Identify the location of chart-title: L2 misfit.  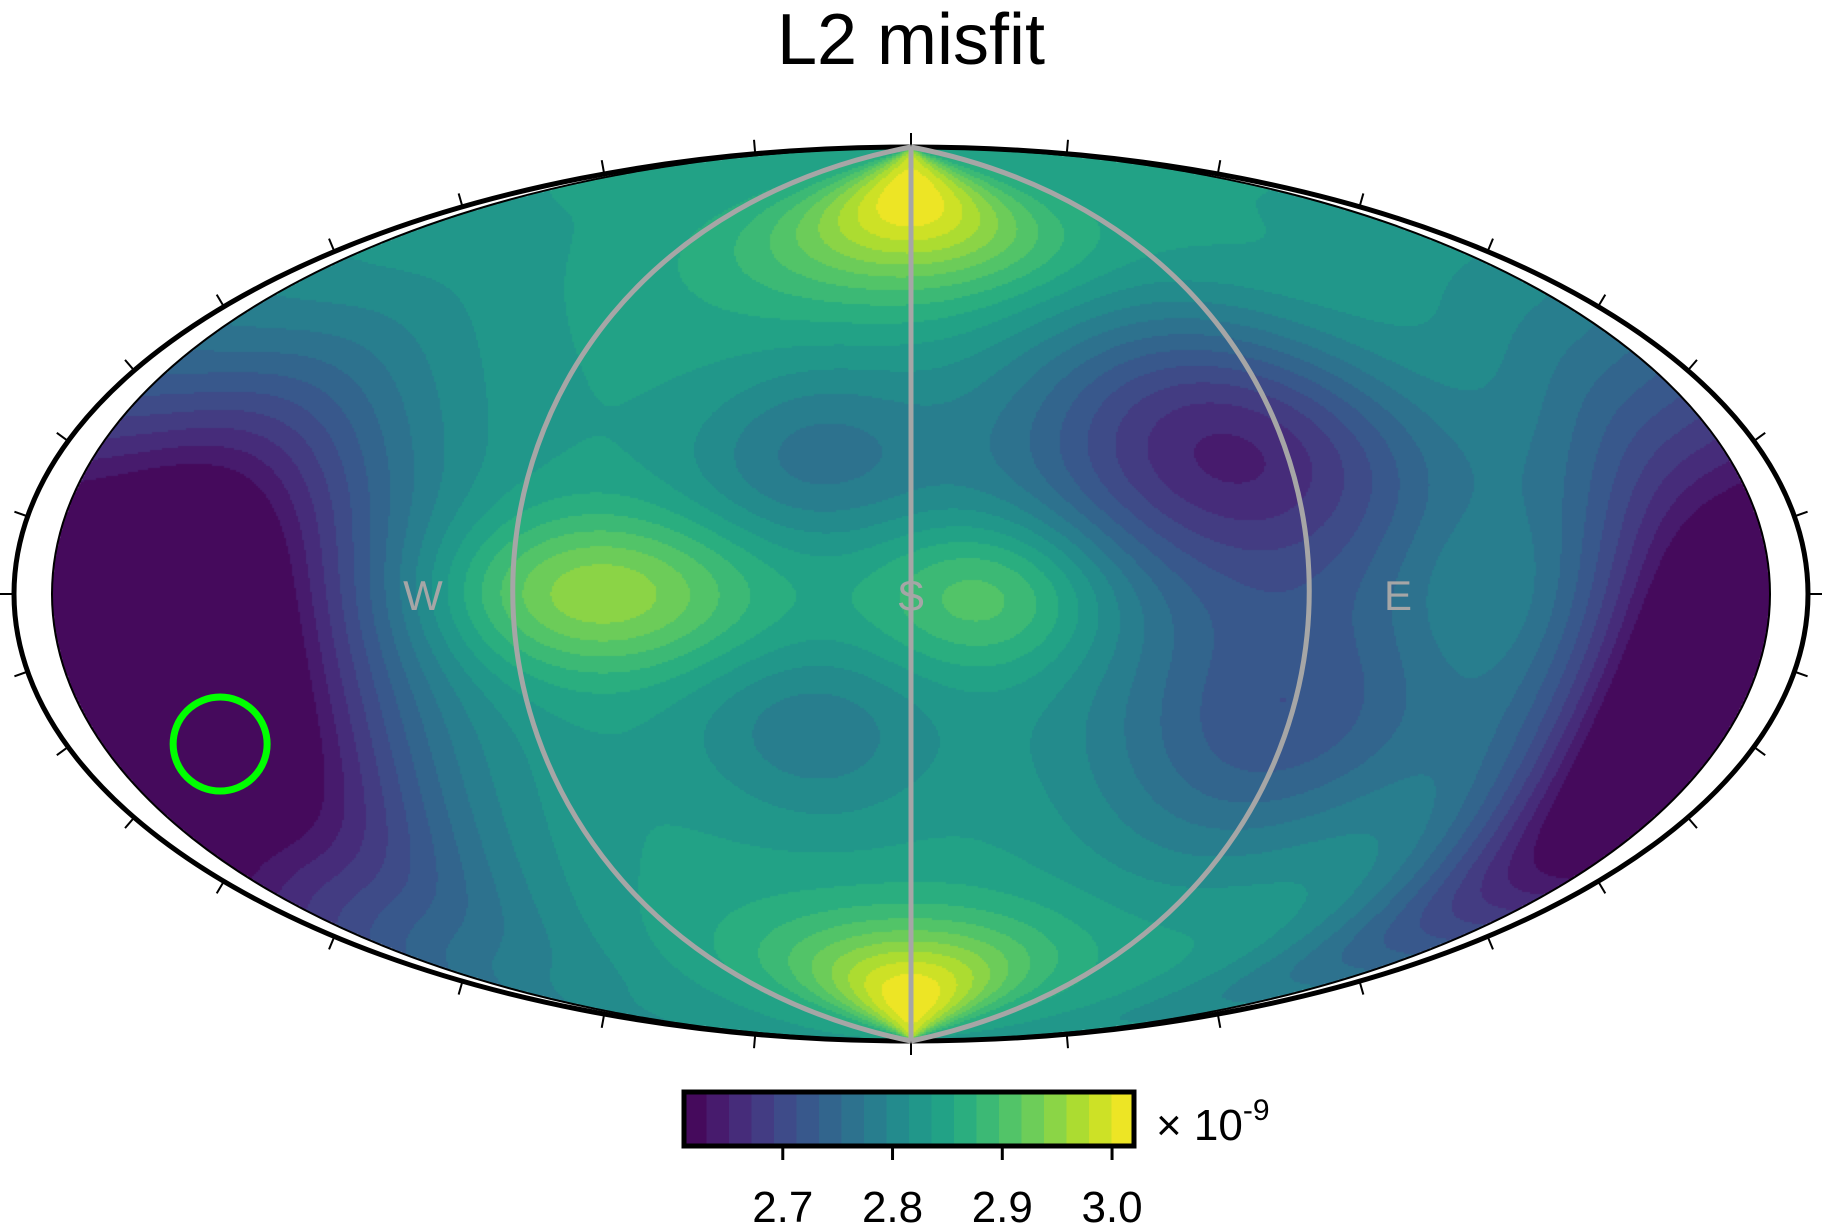
(911, 40).